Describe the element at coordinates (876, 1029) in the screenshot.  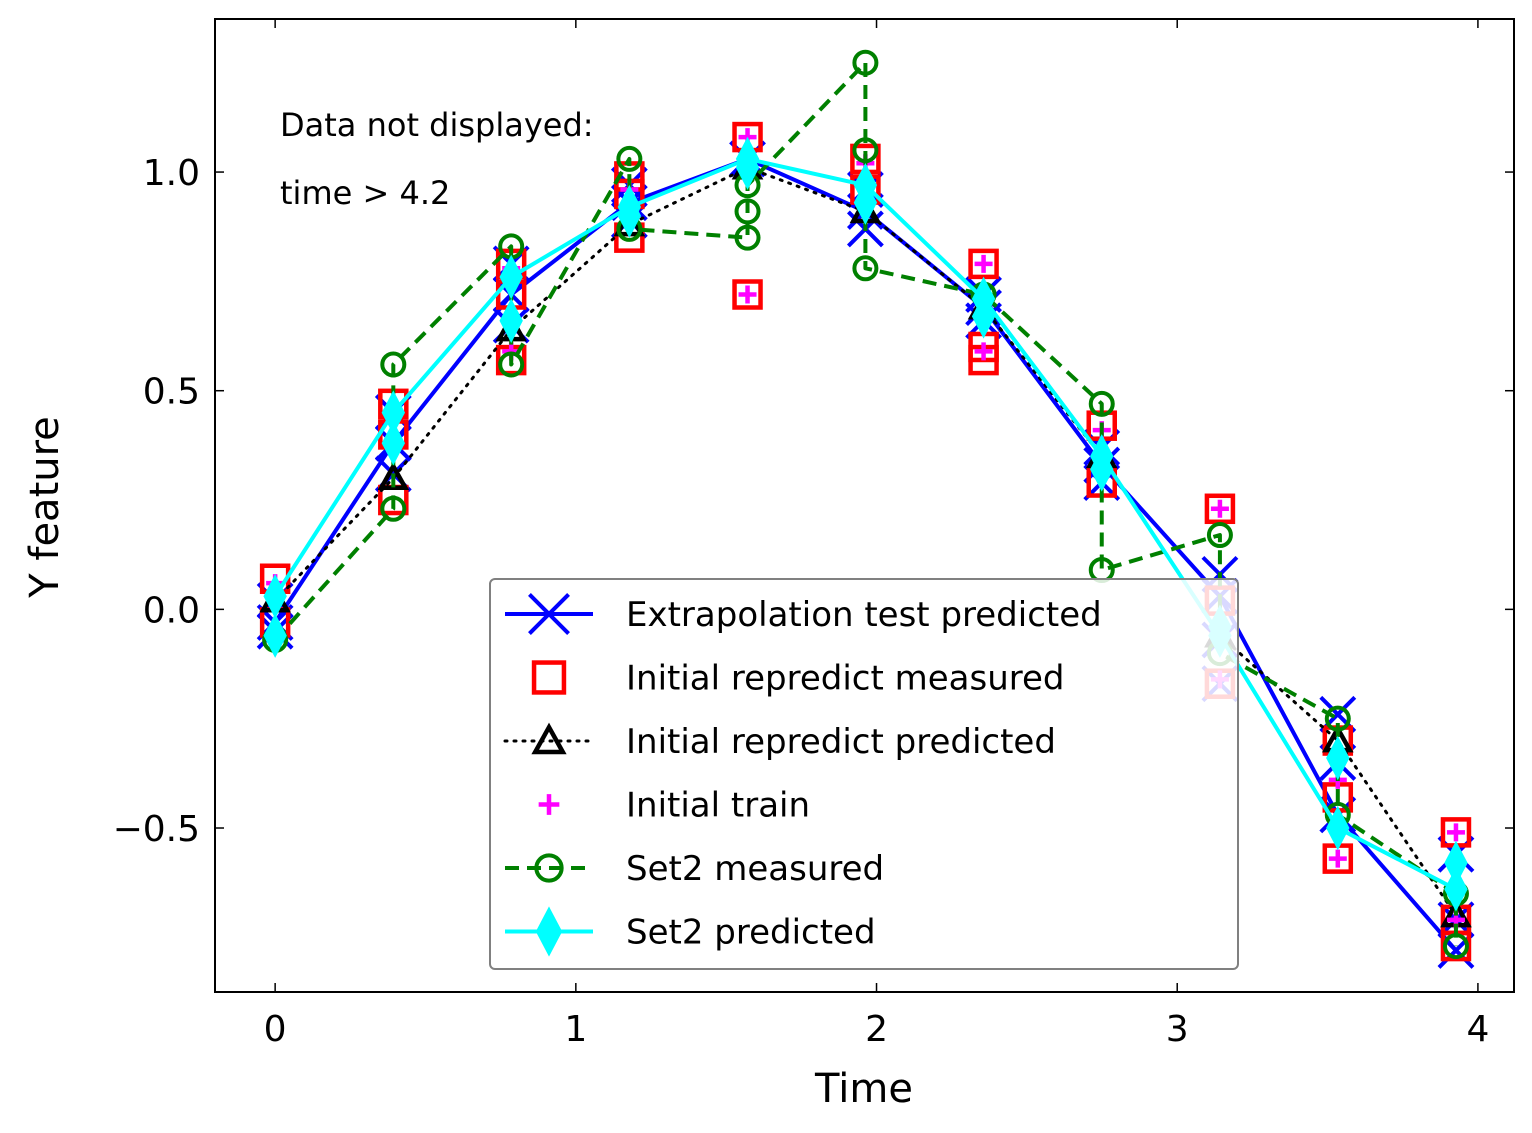
I see `x-tick-label: 2` at that location.